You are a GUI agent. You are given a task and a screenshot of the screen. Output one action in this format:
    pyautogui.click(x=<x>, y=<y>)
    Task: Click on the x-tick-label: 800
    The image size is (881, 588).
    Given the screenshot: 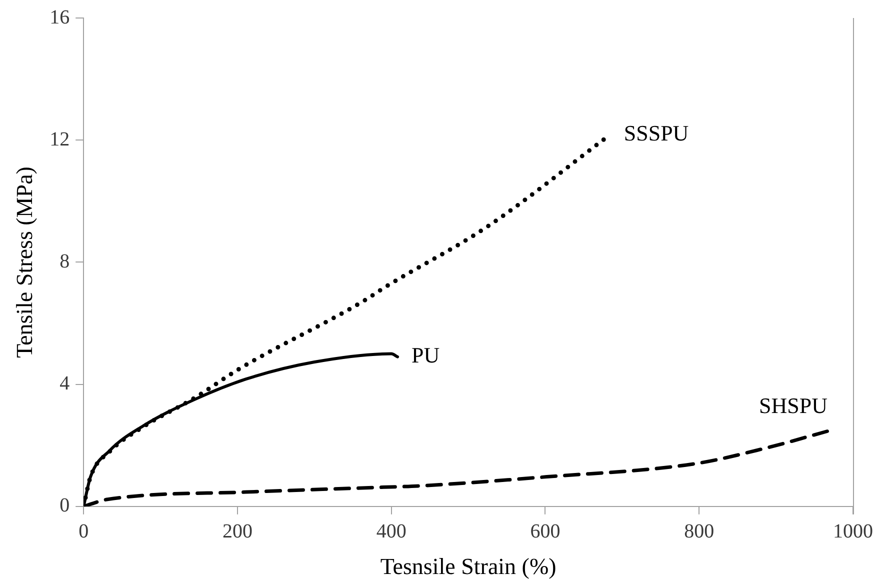 What is the action you would take?
    pyautogui.click(x=699, y=531)
    